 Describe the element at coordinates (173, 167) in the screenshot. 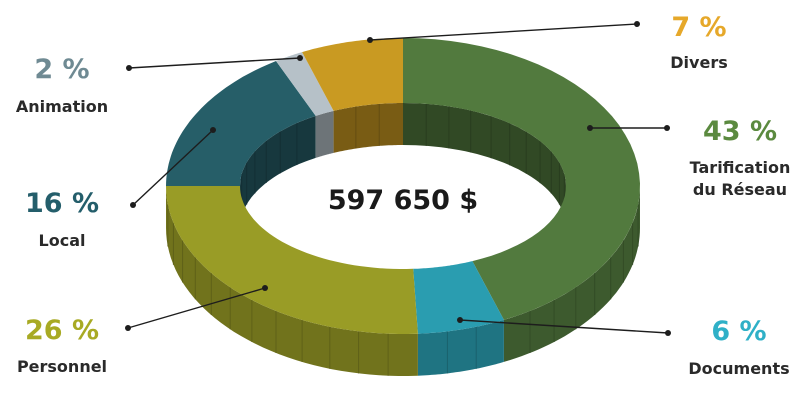

I see `leader-line-local` at that location.